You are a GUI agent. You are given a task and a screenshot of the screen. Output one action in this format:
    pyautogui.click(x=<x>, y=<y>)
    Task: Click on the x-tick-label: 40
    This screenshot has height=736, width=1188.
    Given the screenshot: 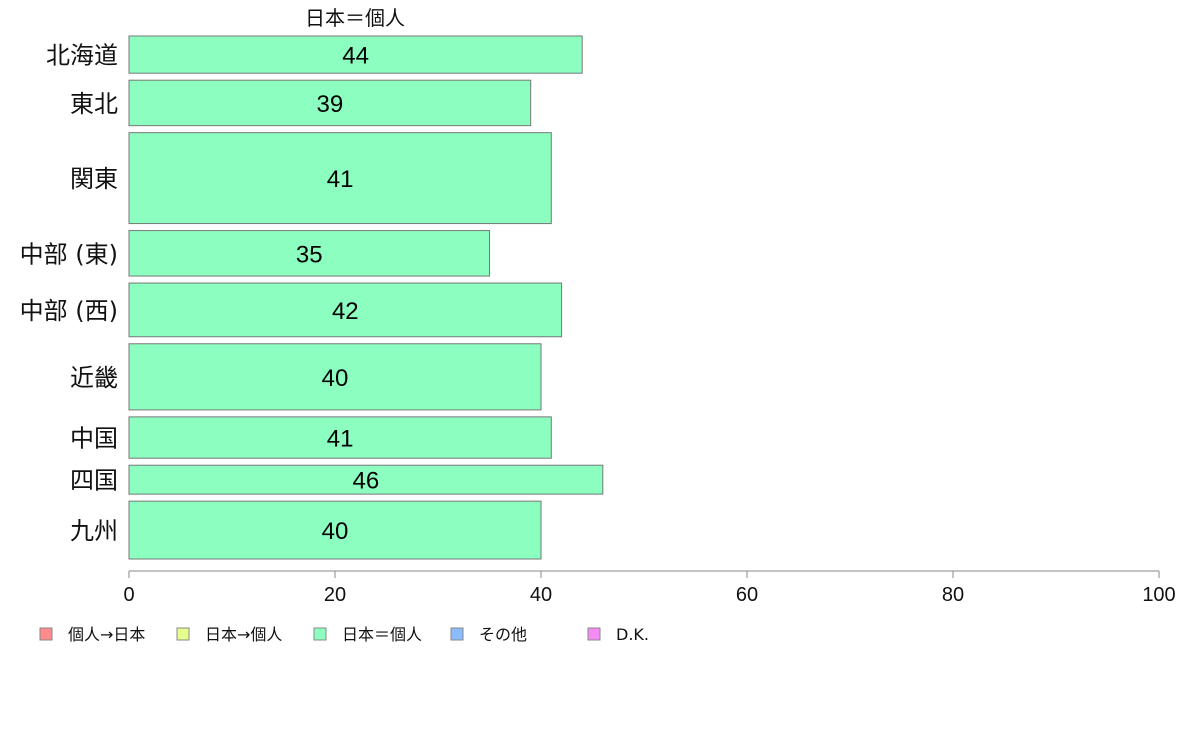 What is the action you would take?
    pyautogui.click(x=541, y=595)
    